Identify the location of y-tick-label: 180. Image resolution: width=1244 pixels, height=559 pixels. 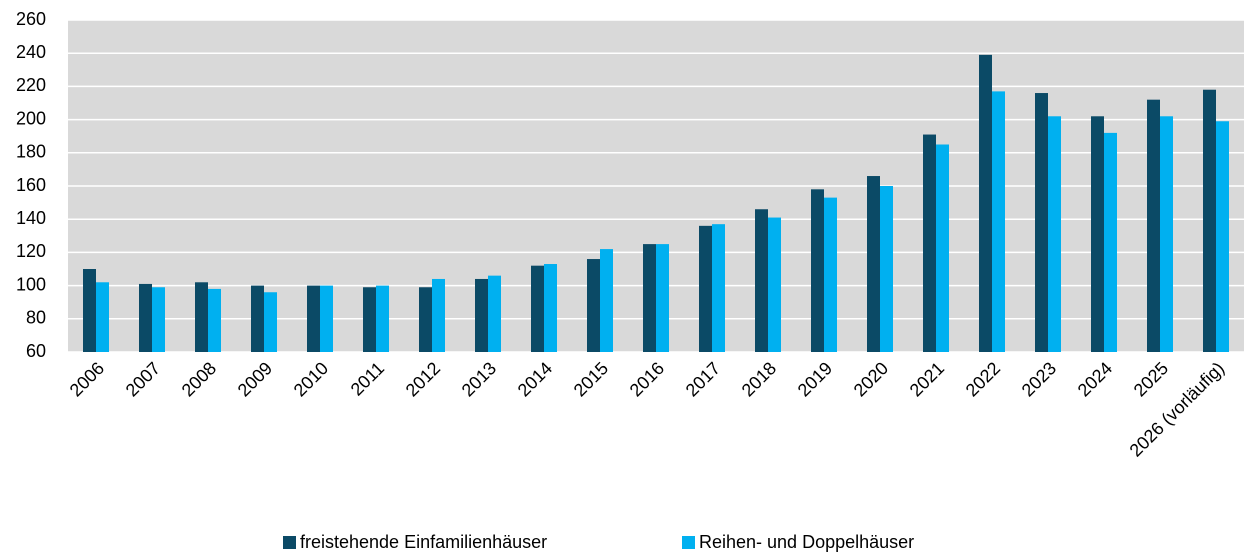
(31, 152).